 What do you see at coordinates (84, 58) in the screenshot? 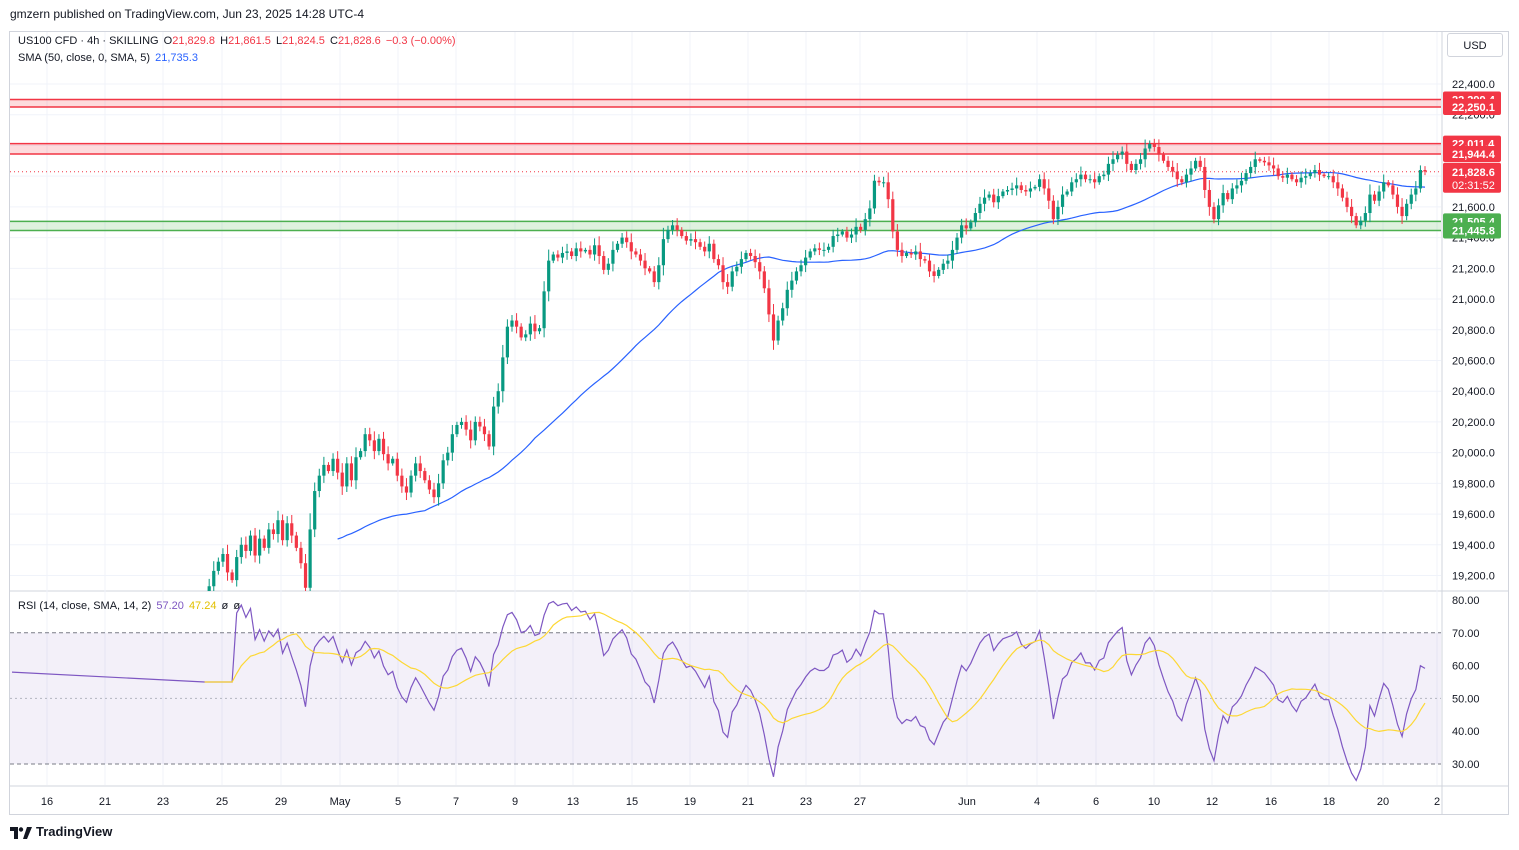
I see `sma-label: SMA (50, close, 0, SMA, 5)` at bounding box center [84, 58].